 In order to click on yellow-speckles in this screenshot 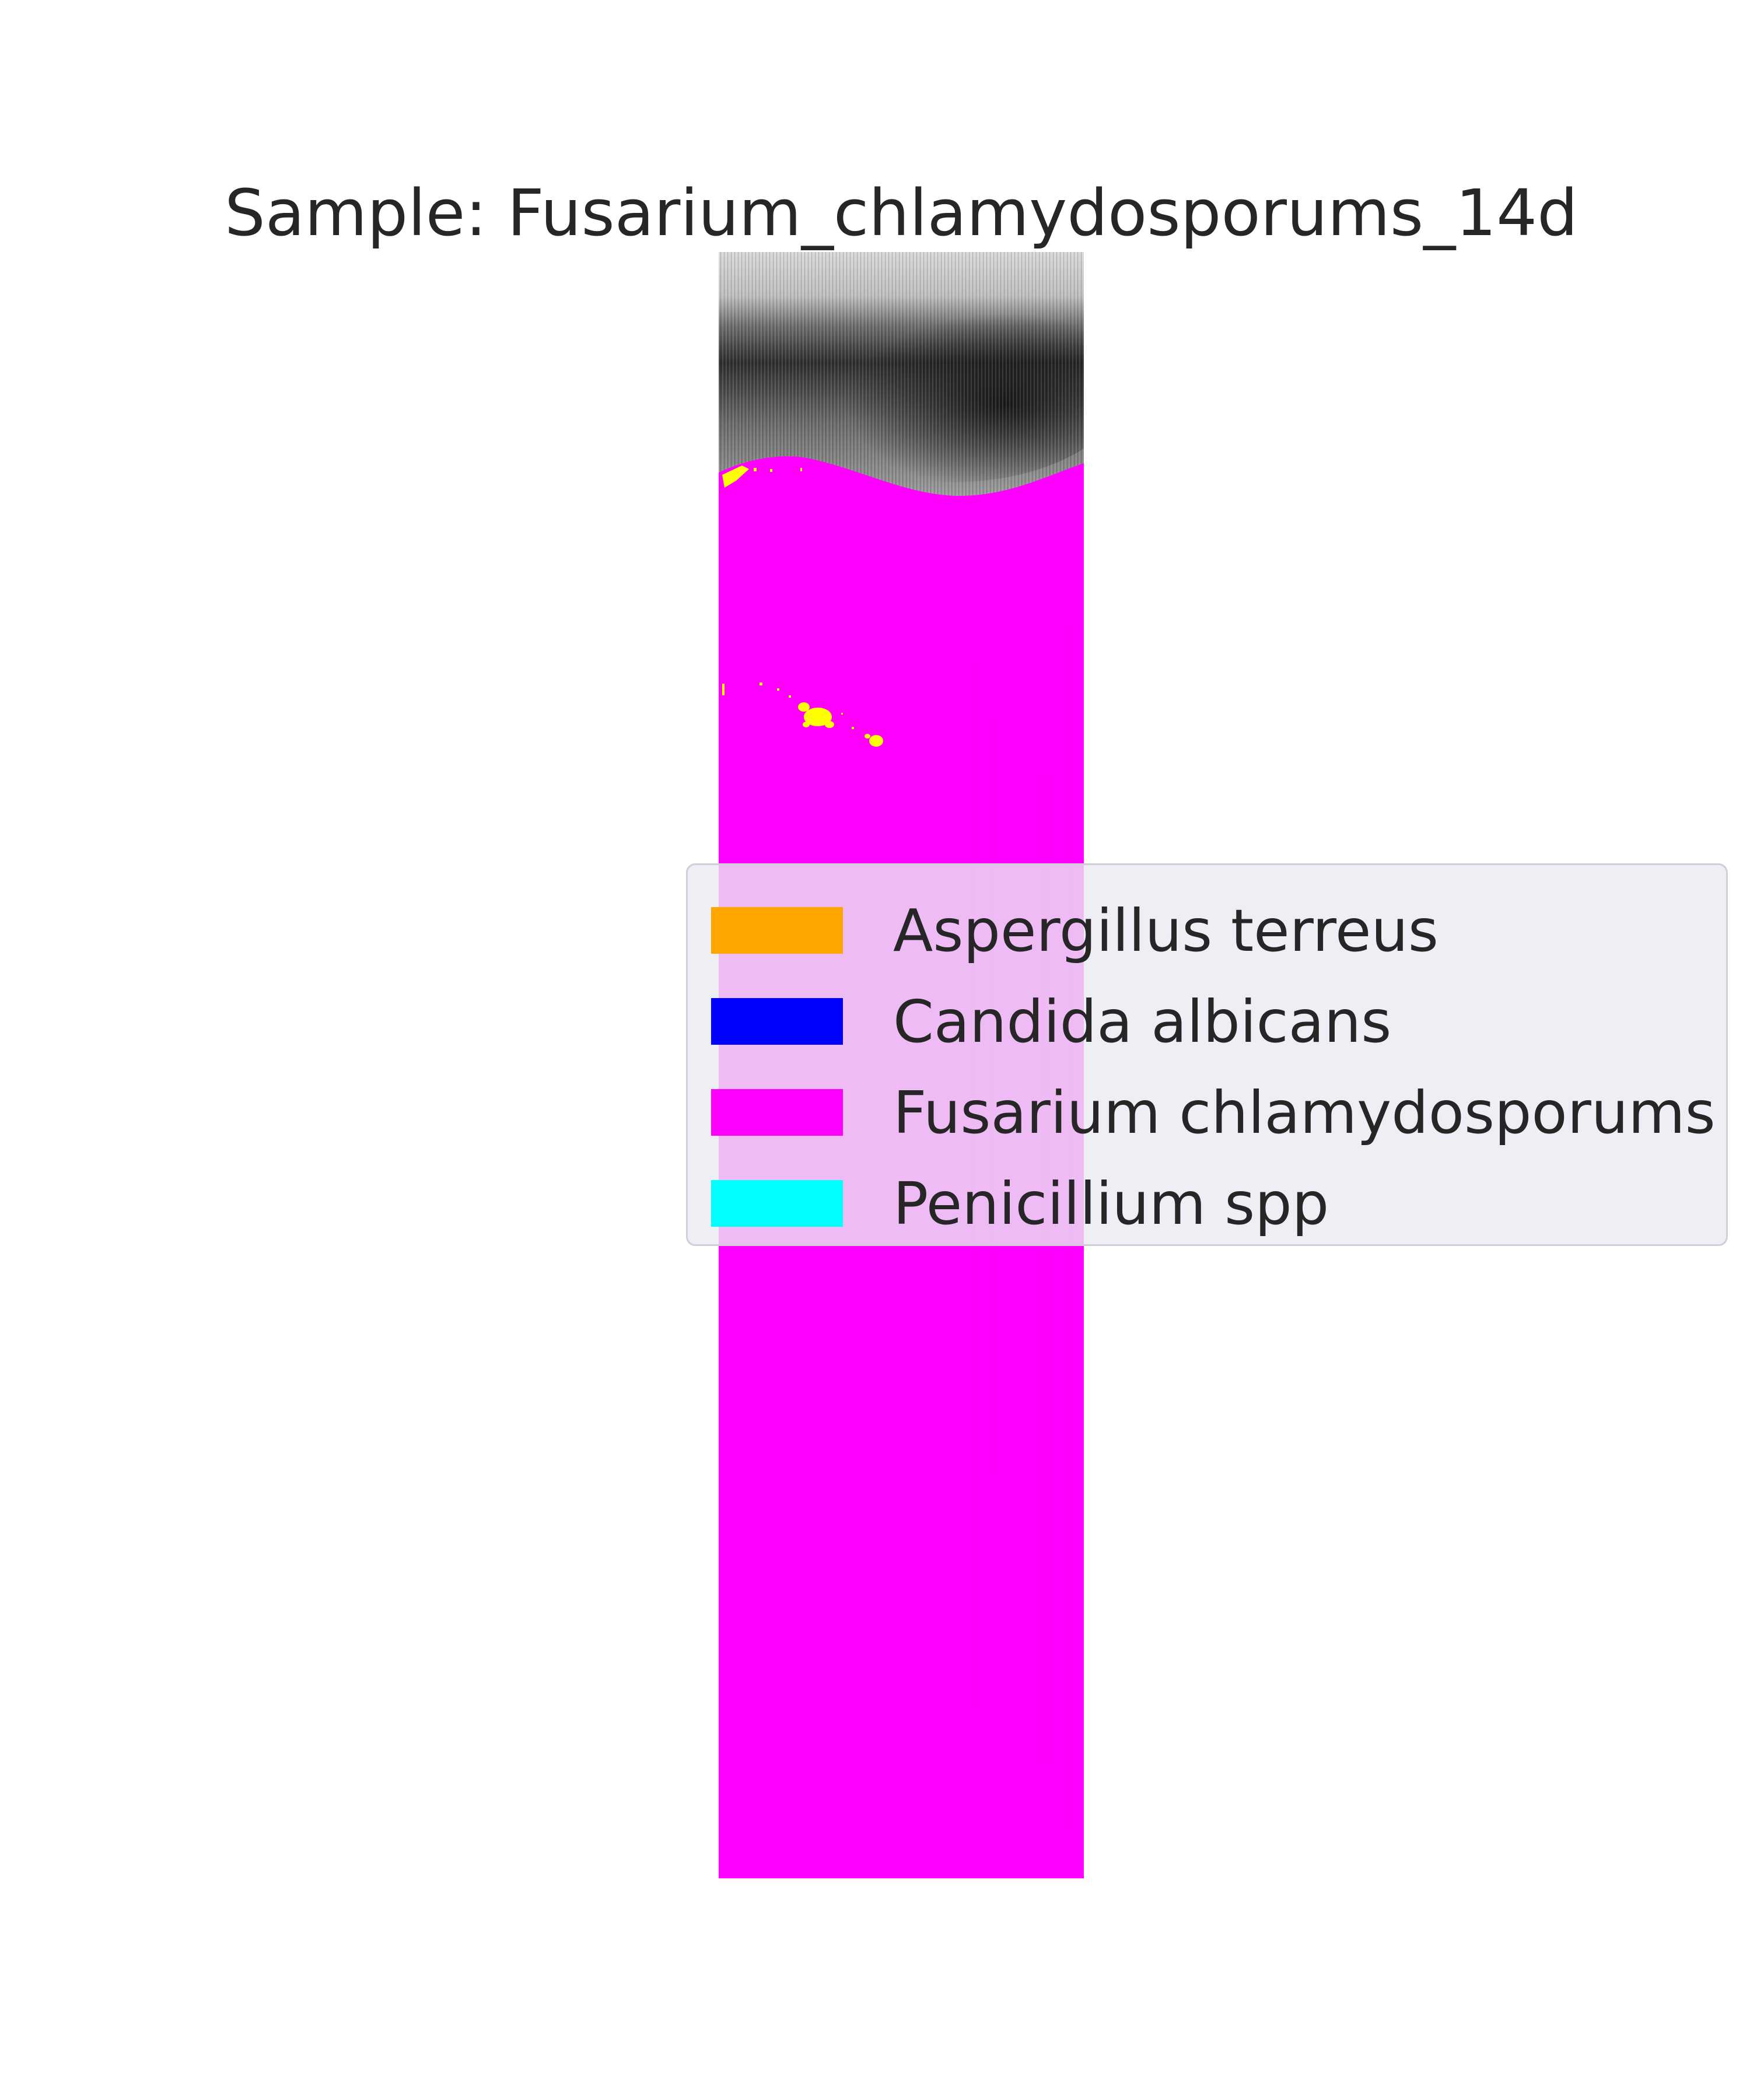, I will do `click(802, 606)`.